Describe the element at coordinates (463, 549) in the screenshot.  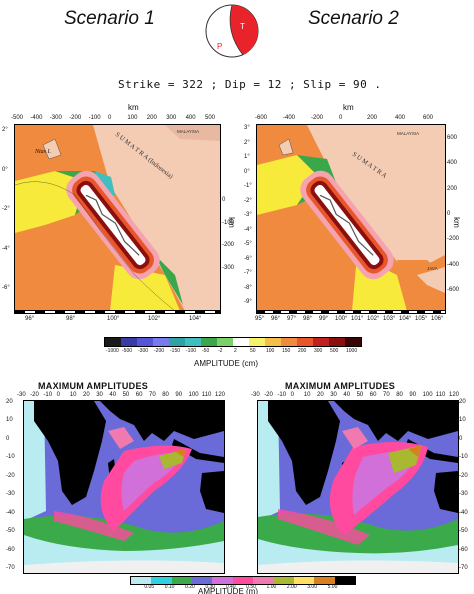
I see `lat-tick: -60` at that location.